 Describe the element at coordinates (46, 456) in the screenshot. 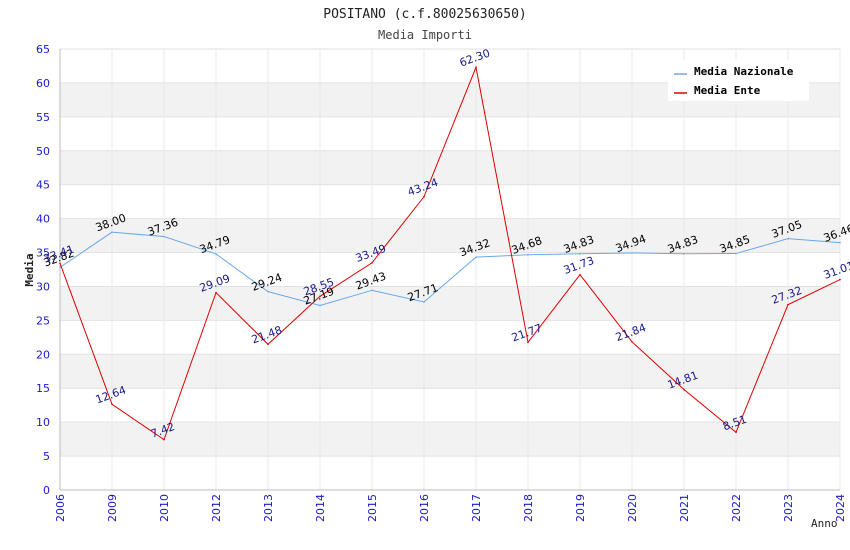

I see `y-tick-label: 5` at that location.